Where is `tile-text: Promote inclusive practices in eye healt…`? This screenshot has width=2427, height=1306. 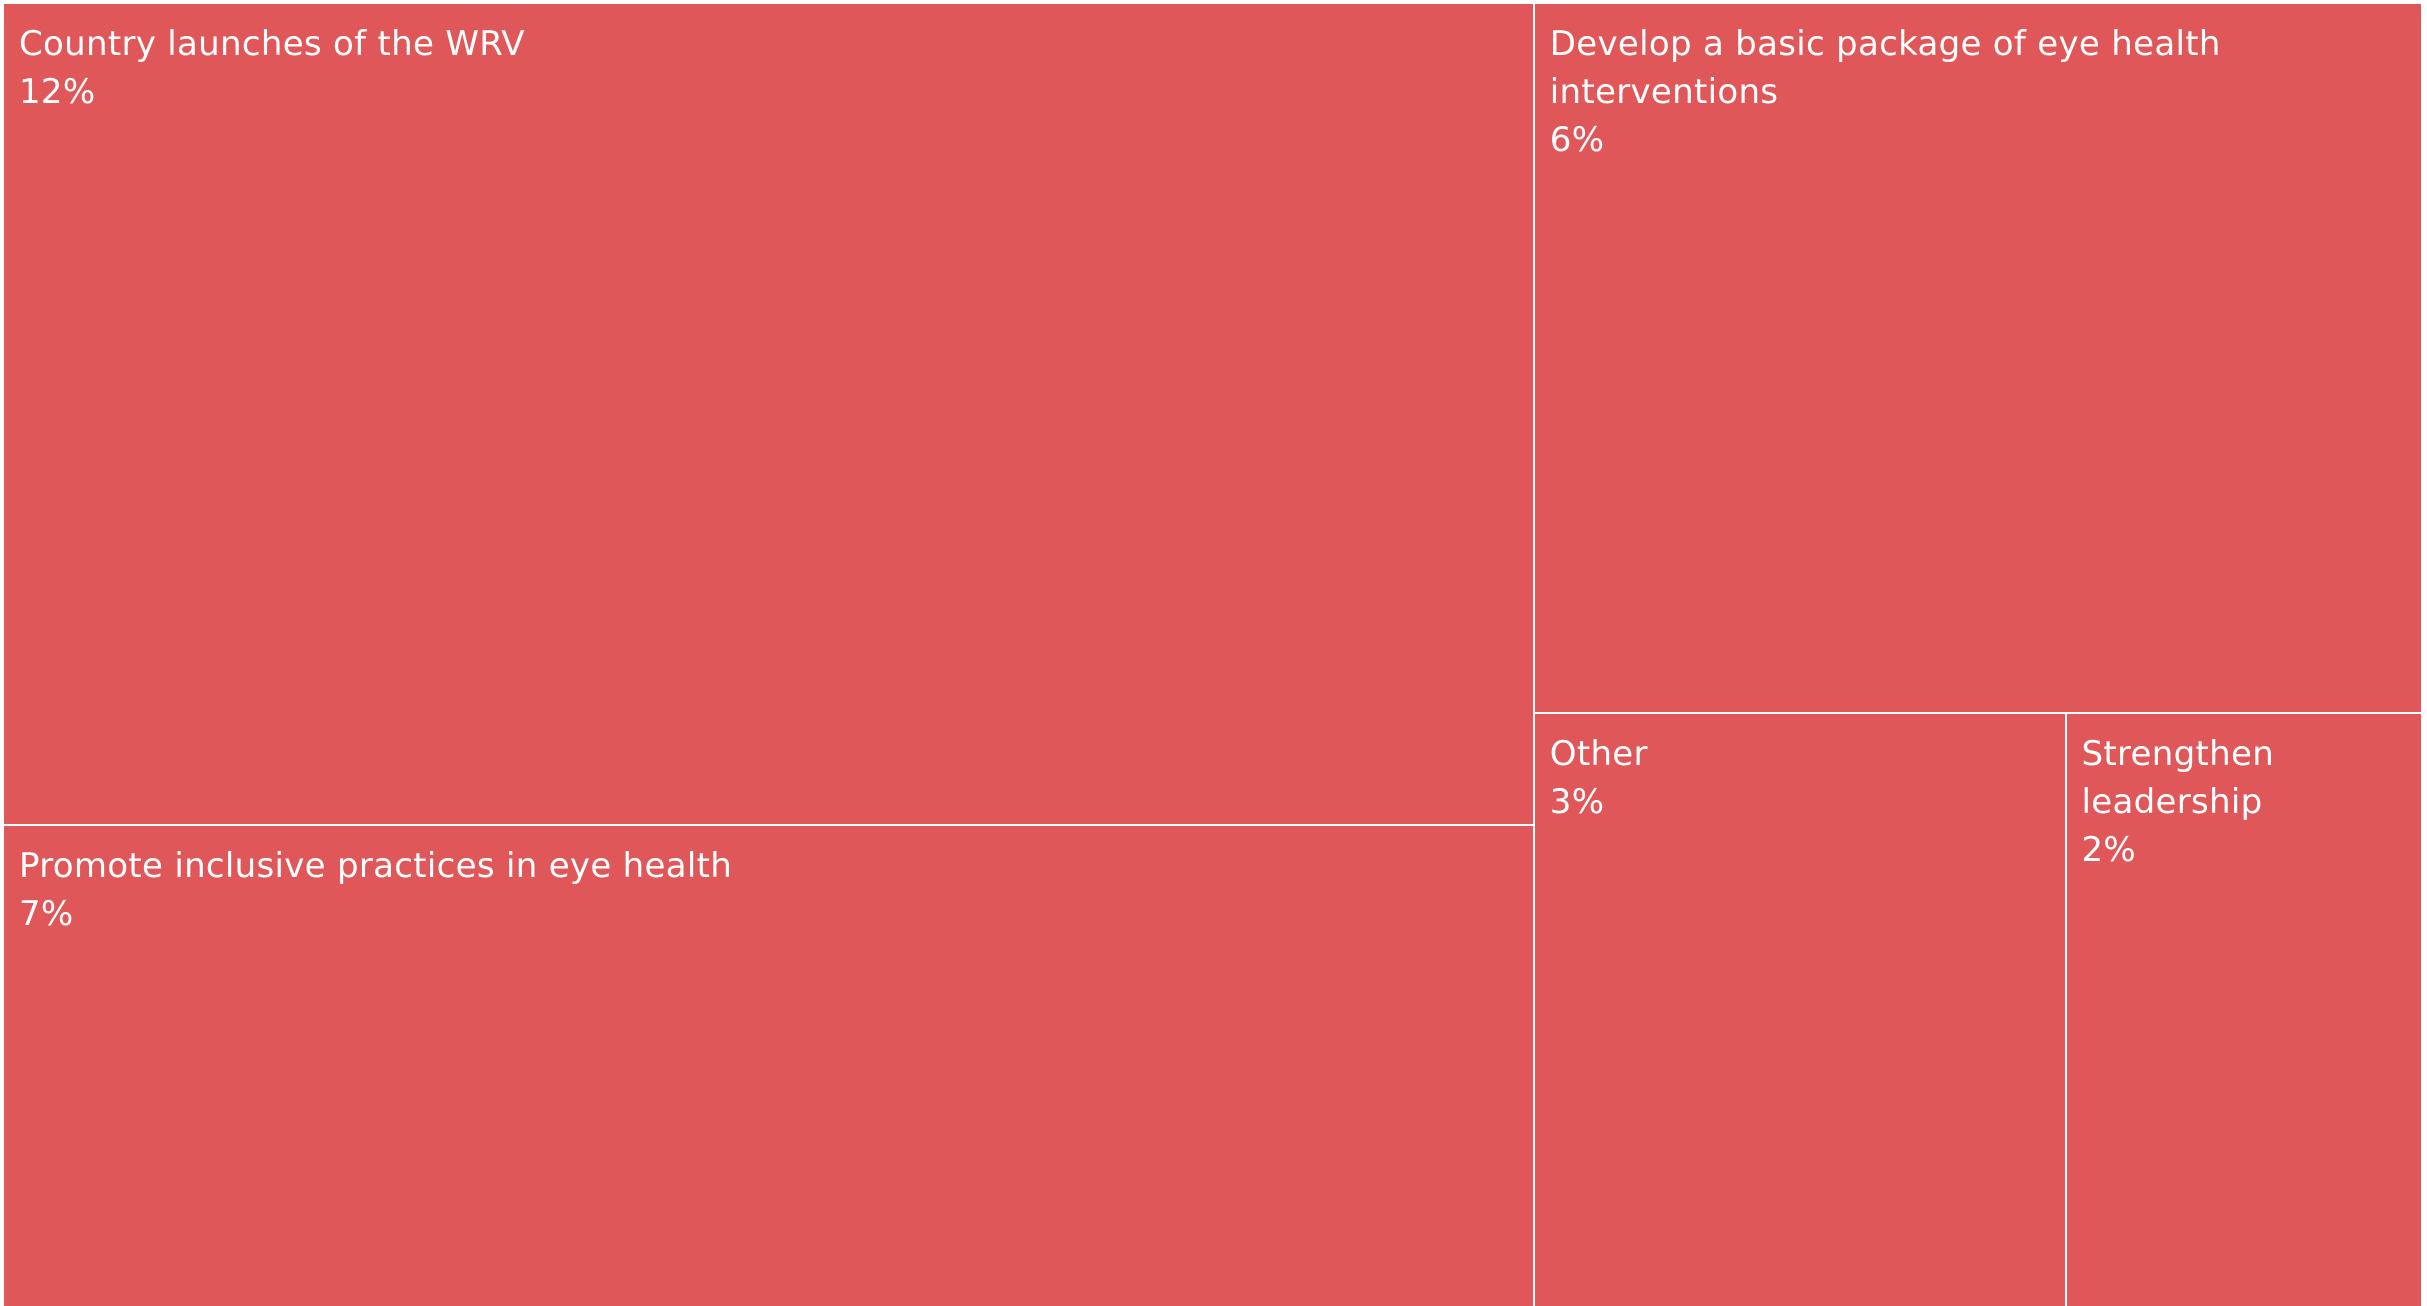
tile-text: Promote inclusive practices in eye healt… is located at coordinates (768, 890).